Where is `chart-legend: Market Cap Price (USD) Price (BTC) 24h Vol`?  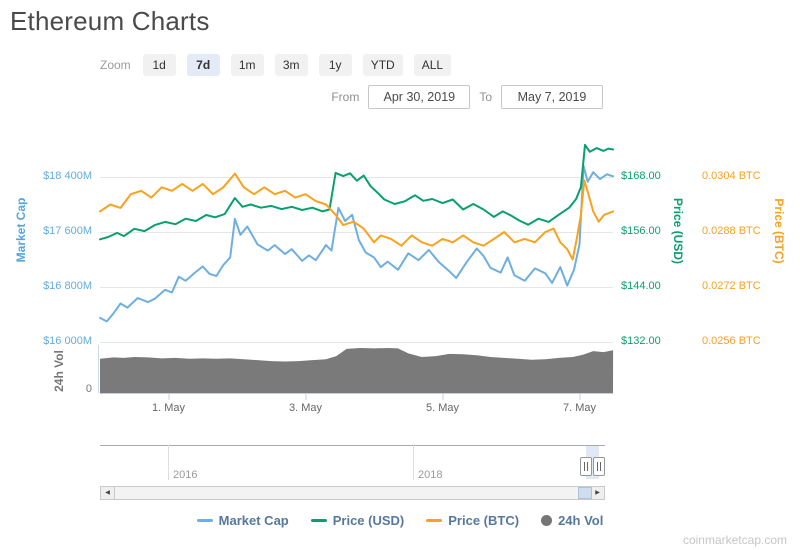
chart-legend: Market Cap Price (USD) Price (BTC) 24h Vol is located at coordinates (400, 520).